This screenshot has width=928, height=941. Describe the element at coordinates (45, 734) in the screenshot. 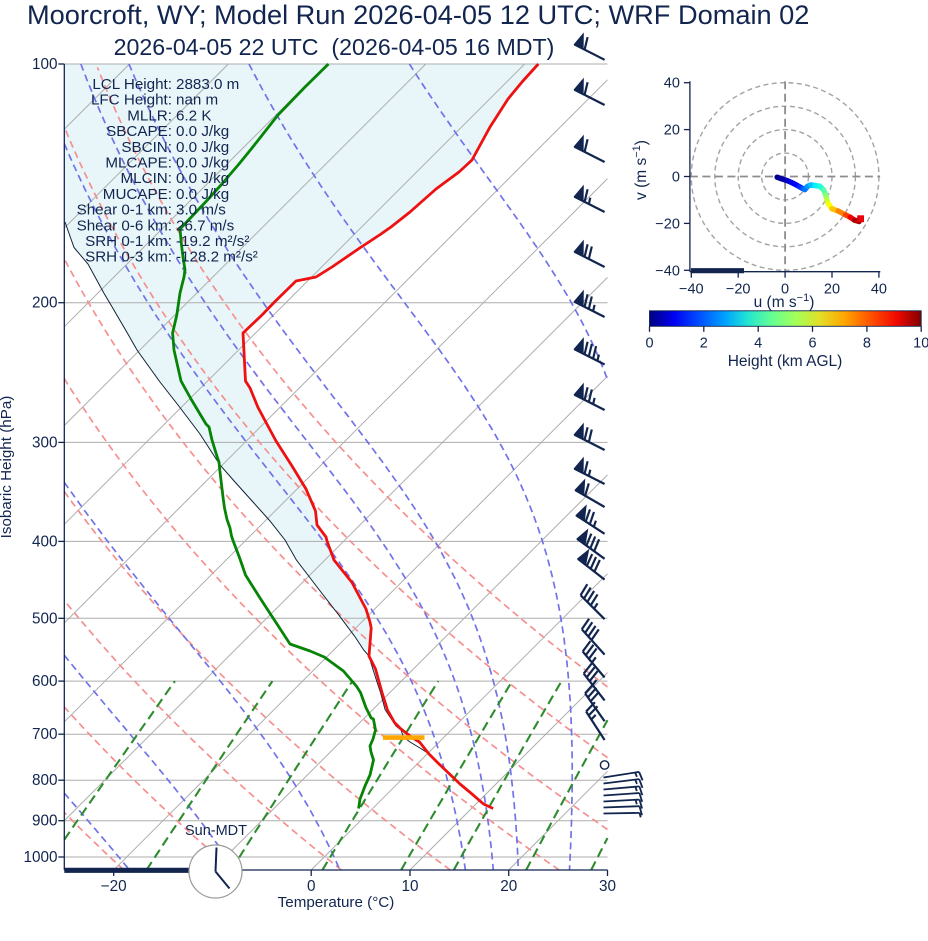

I see `svg-text: 700` at that location.